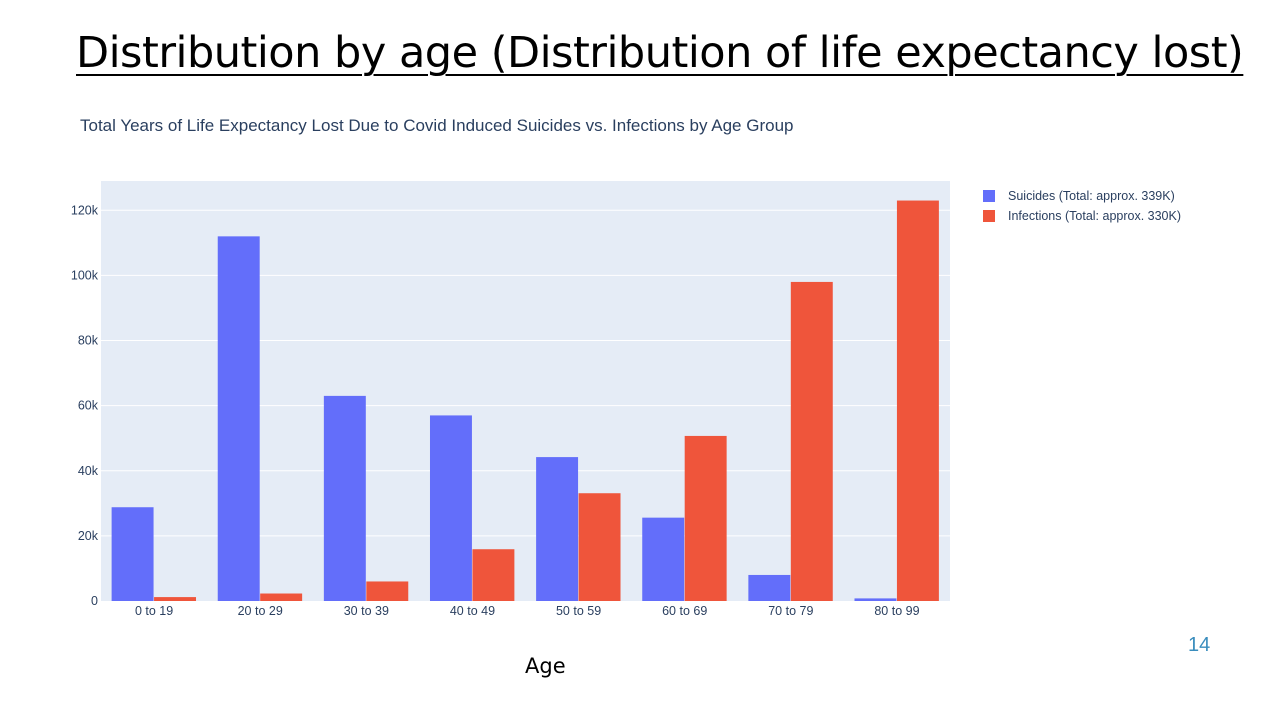 The height and width of the screenshot is (720, 1280). What do you see at coordinates (88, 406) in the screenshot?
I see `y-tick-label: 60k` at bounding box center [88, 406].